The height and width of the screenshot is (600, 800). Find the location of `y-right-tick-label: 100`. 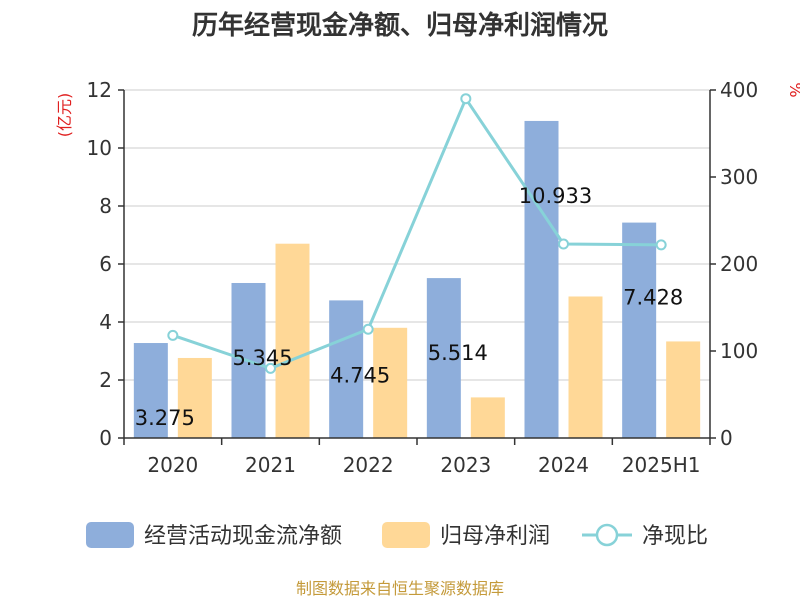

y-right-tick-label: 100 is located at coordinates (739, 351).